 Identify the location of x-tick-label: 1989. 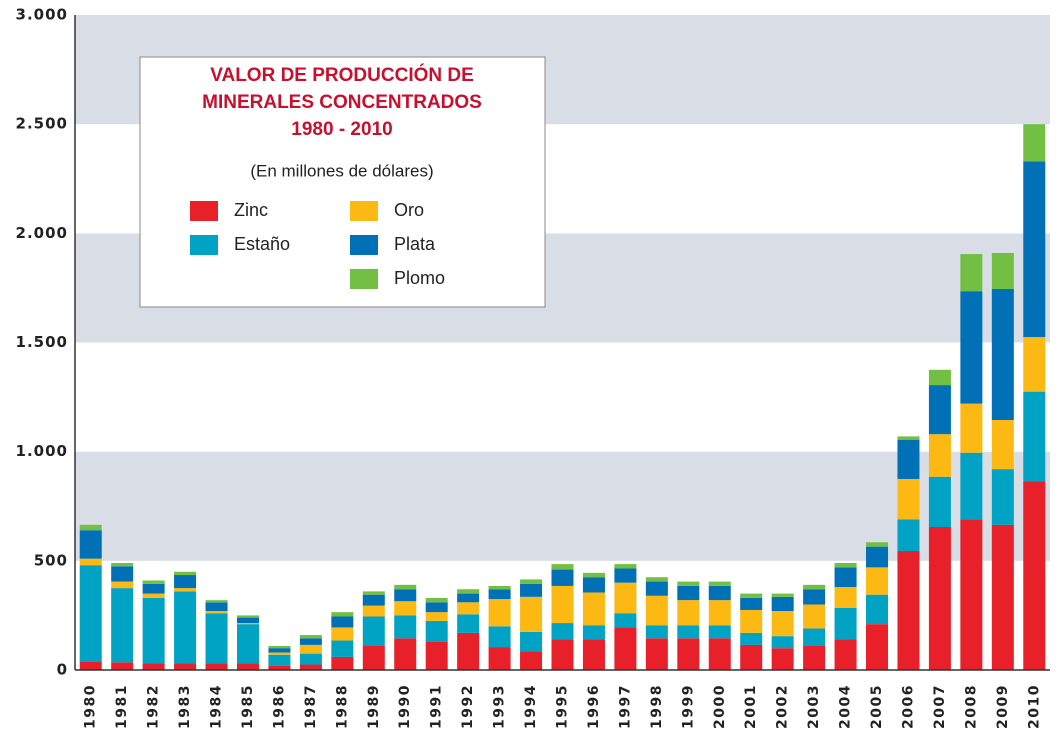
(374, 706).